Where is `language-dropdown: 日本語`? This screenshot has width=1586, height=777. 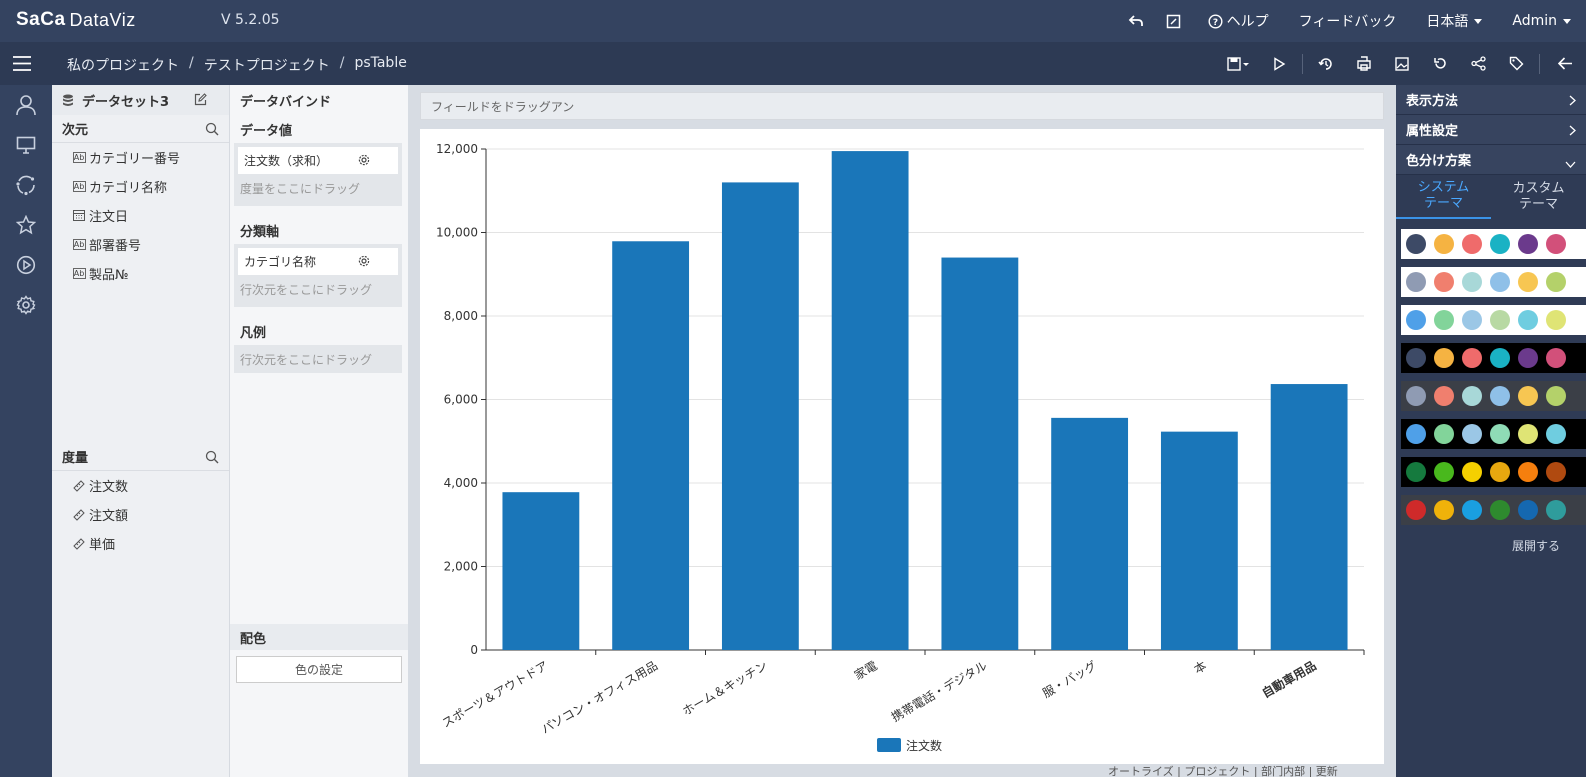 language-dropdown: 日本語 is located at coordinates (1454, 21).